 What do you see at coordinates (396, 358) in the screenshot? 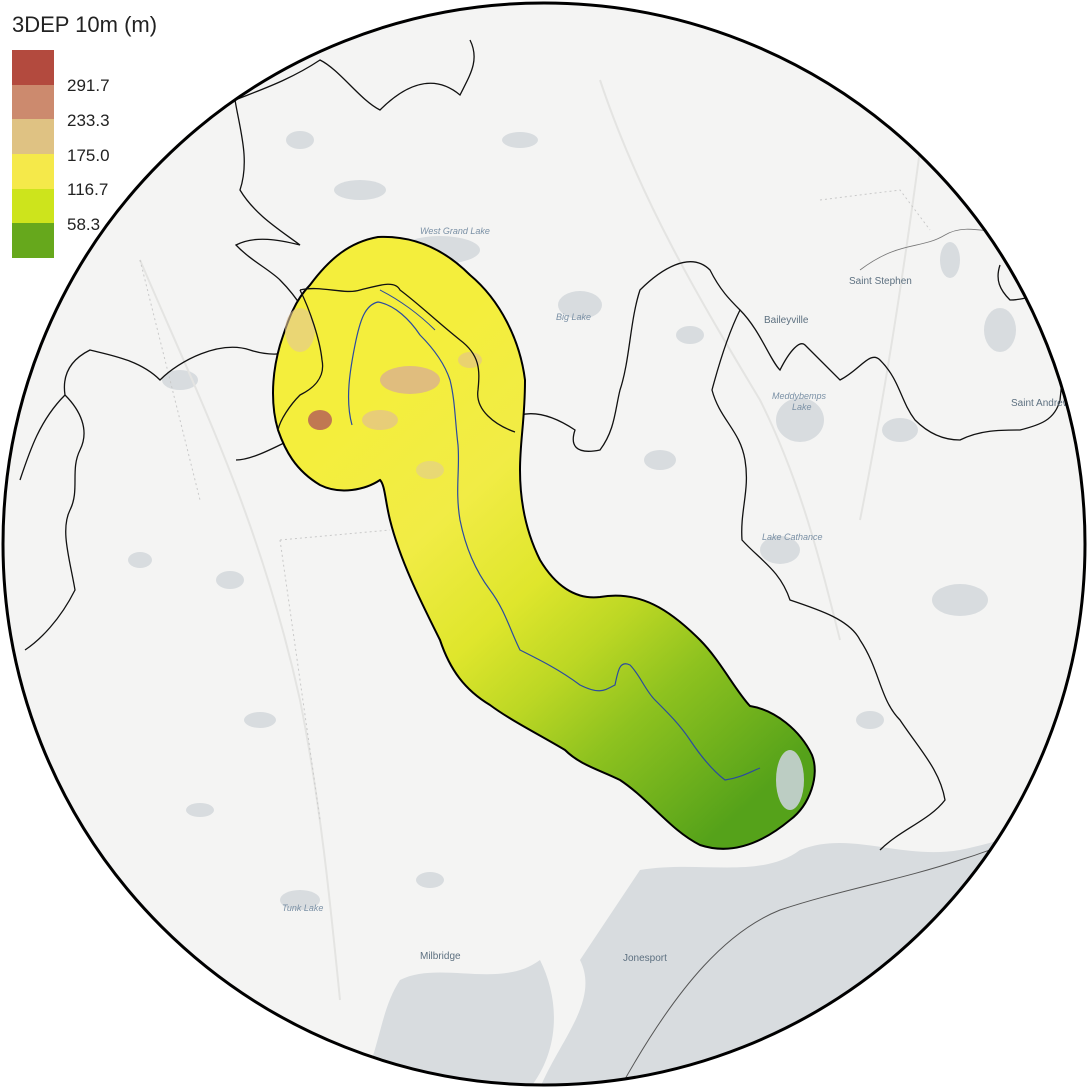
I see `sub-watershed-boundaries` at bounding box center [396, 358].